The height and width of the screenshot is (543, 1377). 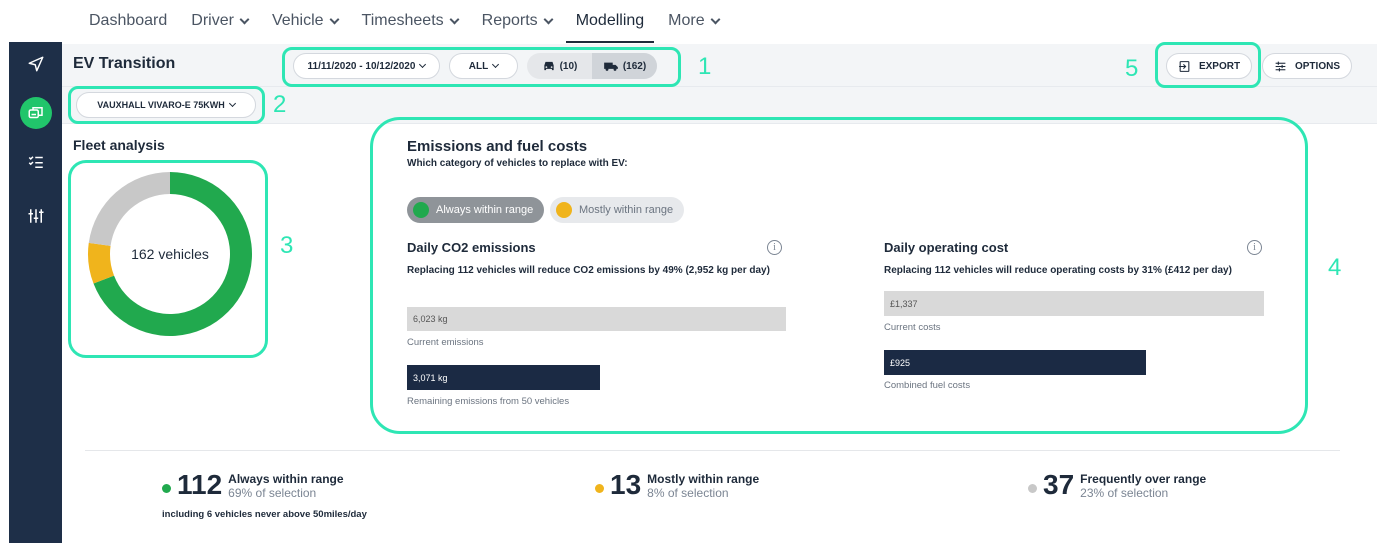 What do you see at coordinates (35, 113) in the screenshot?
I see `vehicles-stack-icon` at bounding box center [35, 113].